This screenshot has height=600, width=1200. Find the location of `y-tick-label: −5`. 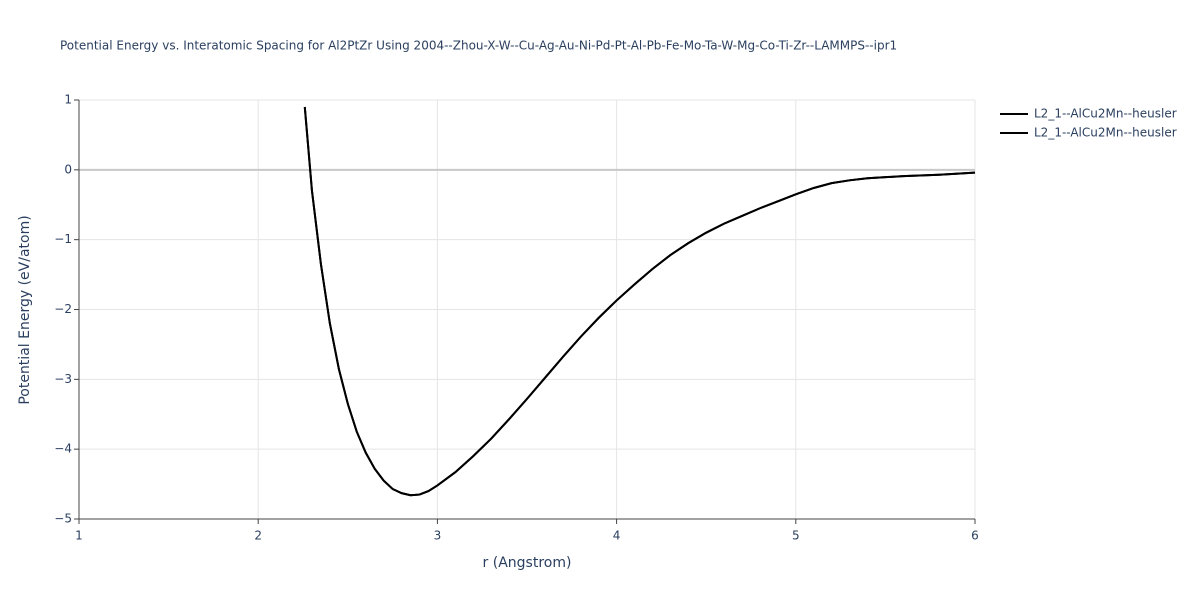

y-tick-label: −5 is located at coordinates (63, 519).